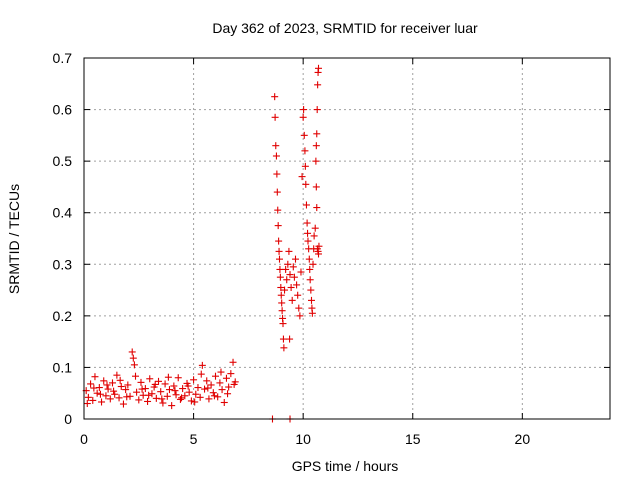 This screenshot has height=480, width=640. I want to click on y-tick-label: 0.7, so click(63, 58).